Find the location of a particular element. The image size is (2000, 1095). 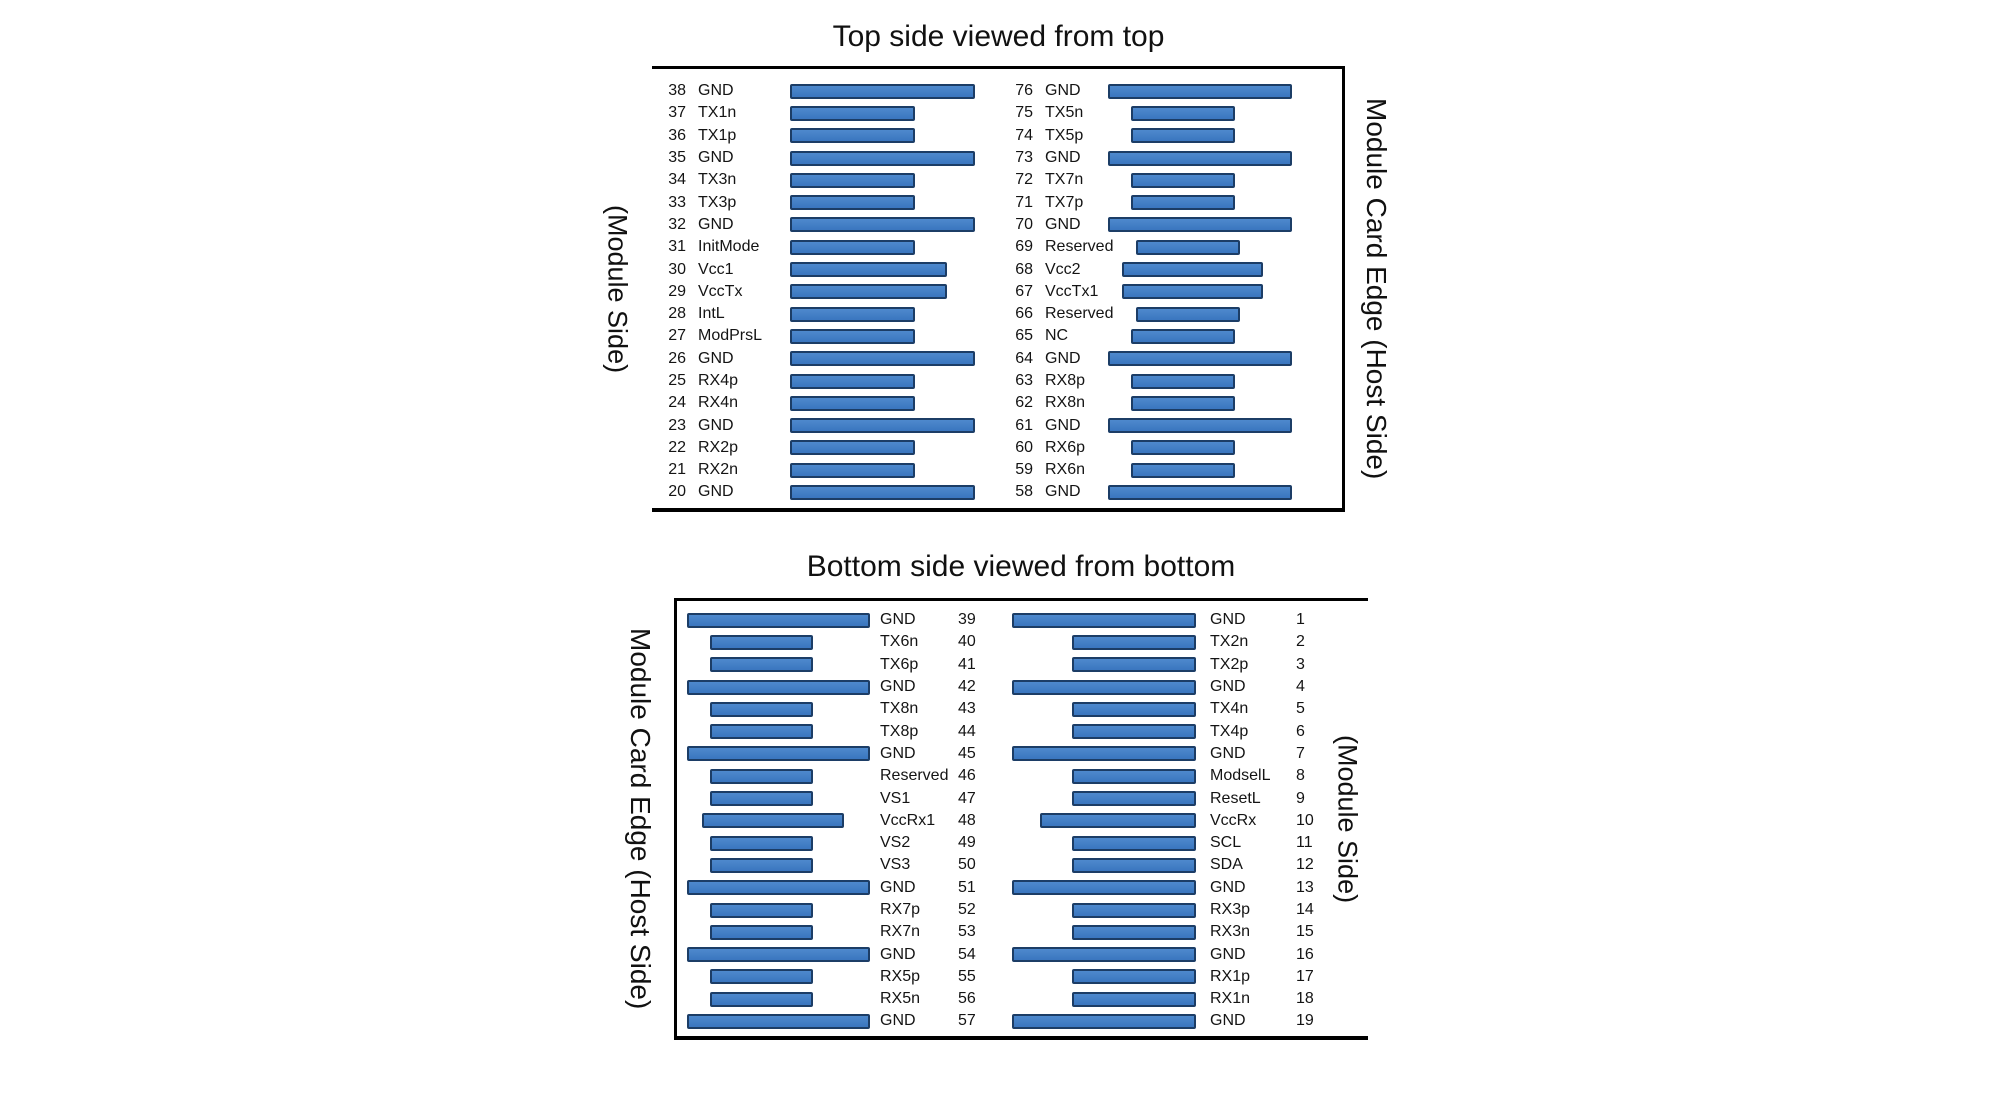

pin-row-32: 32 GND is located at coordinates (817, 225).